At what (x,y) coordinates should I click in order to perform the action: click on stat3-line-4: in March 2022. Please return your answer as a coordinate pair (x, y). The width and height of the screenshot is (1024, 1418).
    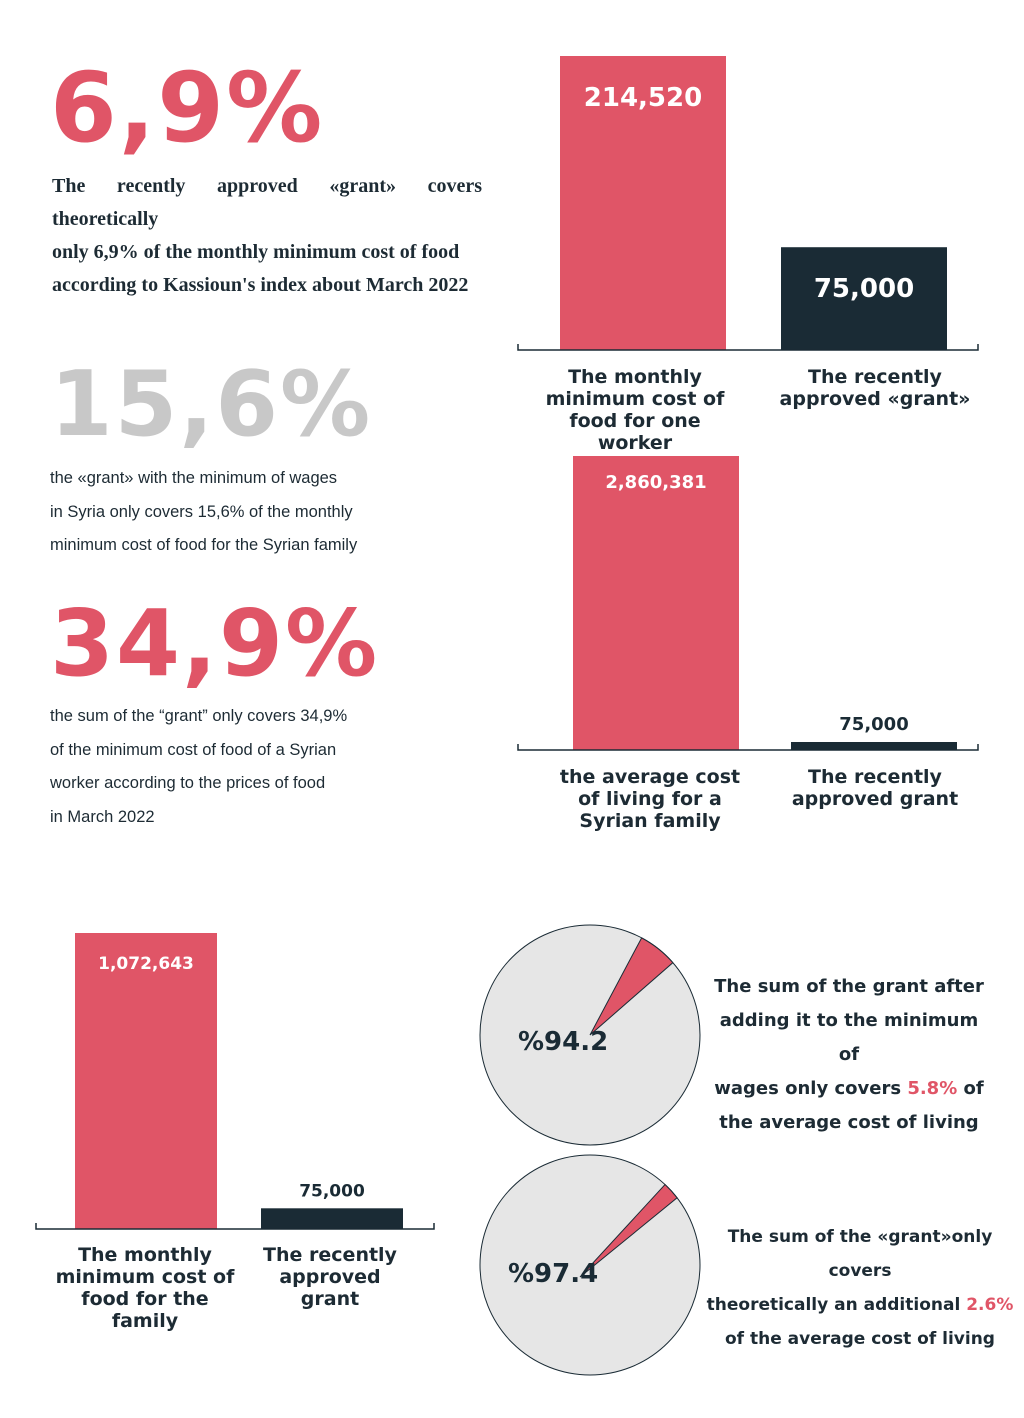
    Looking at the image, I should click on (102, 816).